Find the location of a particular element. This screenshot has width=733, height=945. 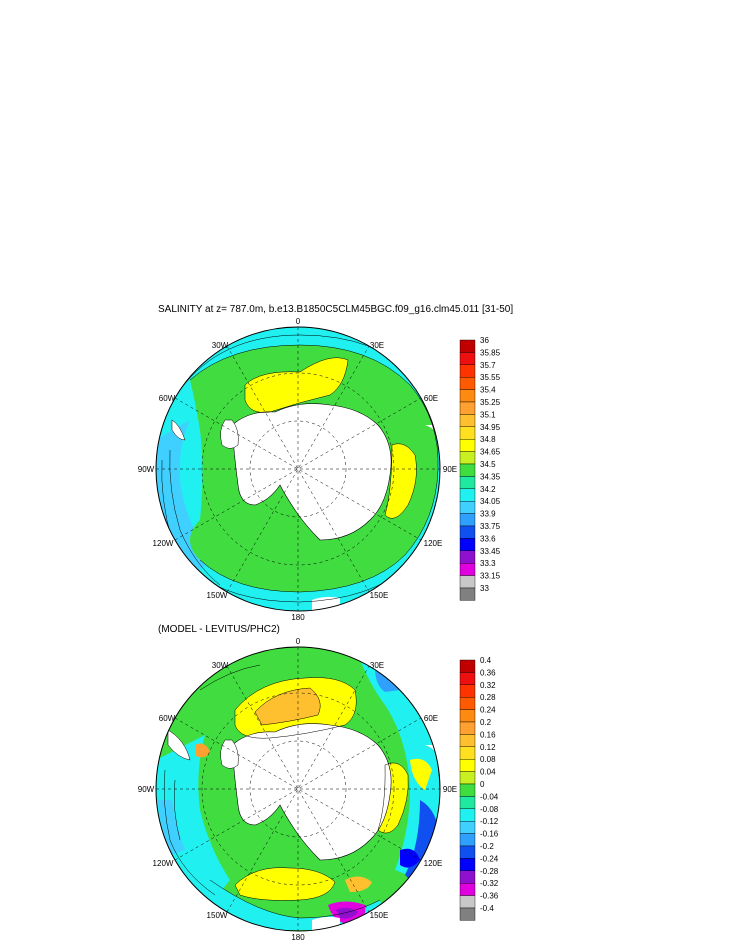

panel2-colorbar-label: 0.28 is located at coordinates (488, 697).